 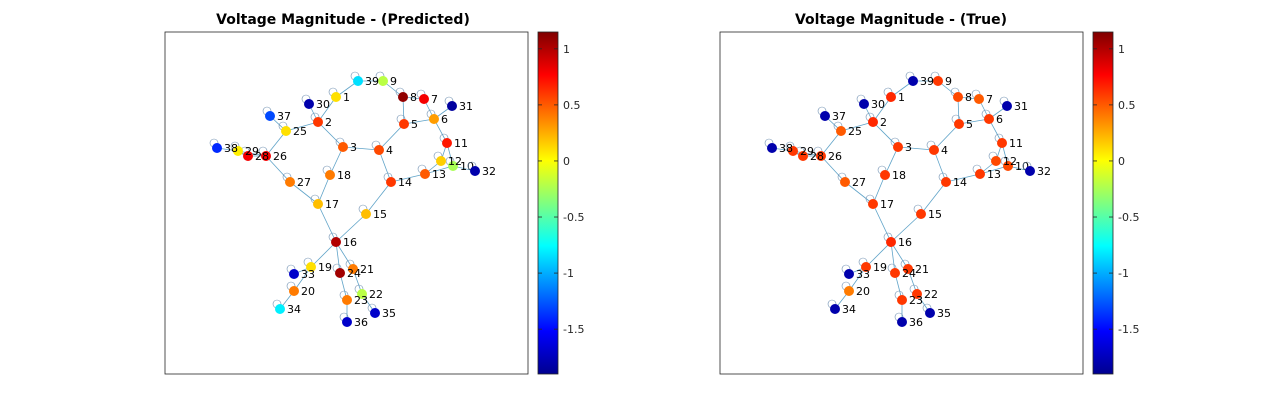 I want to click on colorbar-tick-label: -1, so click(x=568, y=273).